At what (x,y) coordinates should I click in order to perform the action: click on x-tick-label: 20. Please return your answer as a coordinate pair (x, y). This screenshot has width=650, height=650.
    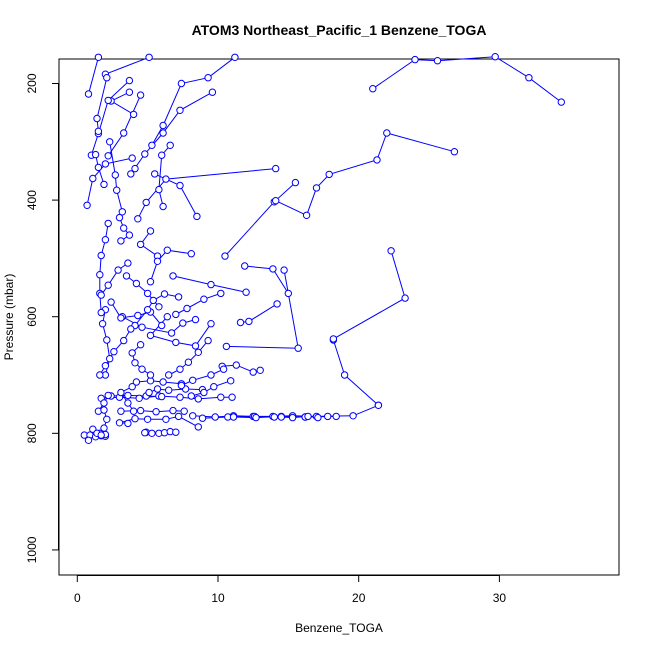
    Looking at the image, I should click on (359, 598).